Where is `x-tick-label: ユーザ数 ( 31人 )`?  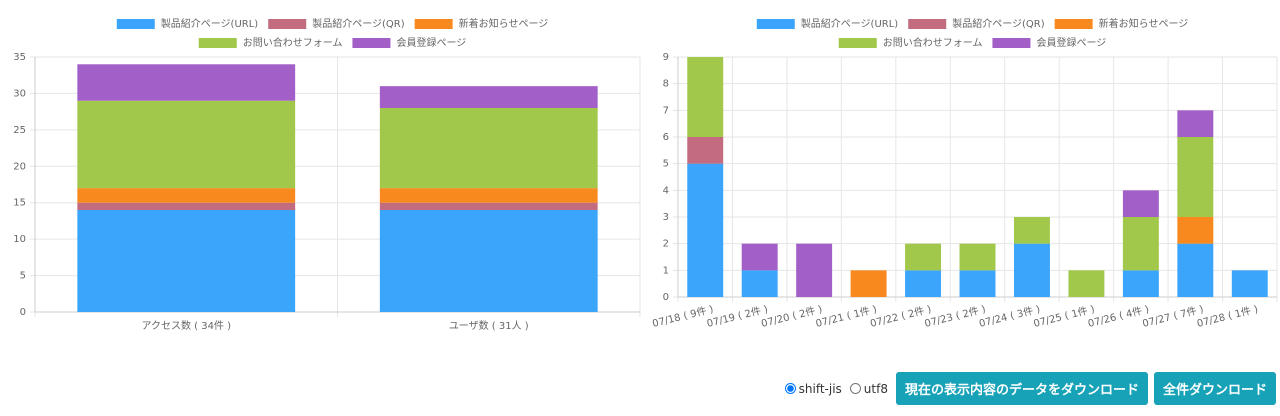 x-tick-label: ユーザ数 ( 31人 ) is located at coordinates (489, 325).